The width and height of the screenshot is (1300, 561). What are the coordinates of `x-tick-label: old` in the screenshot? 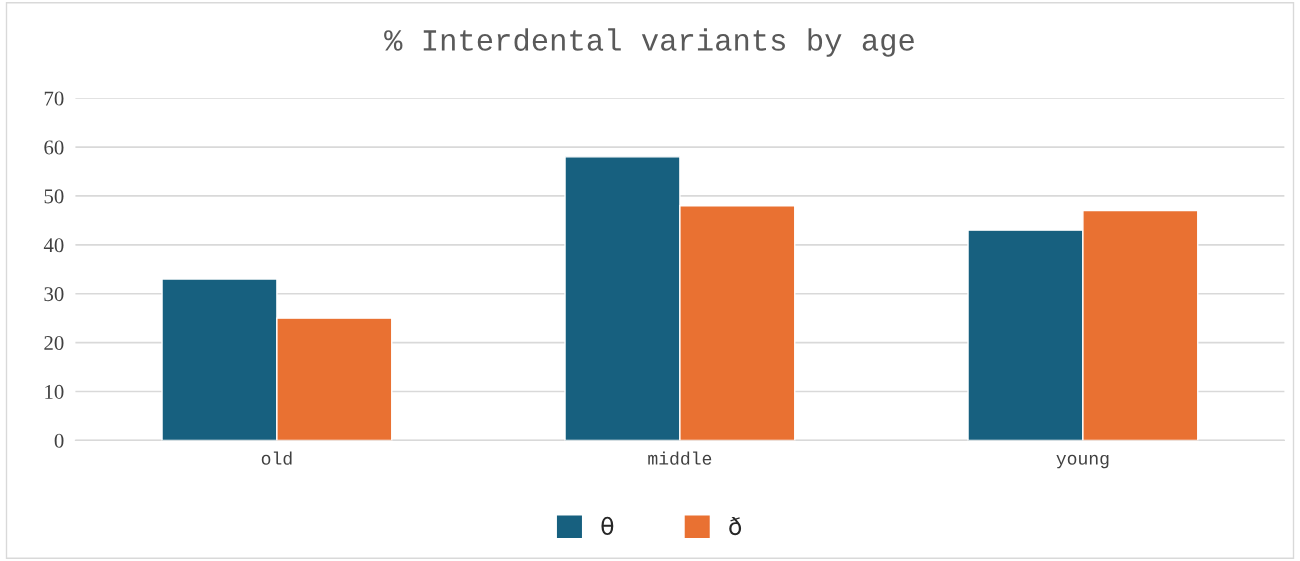 It's located at (276, 458).